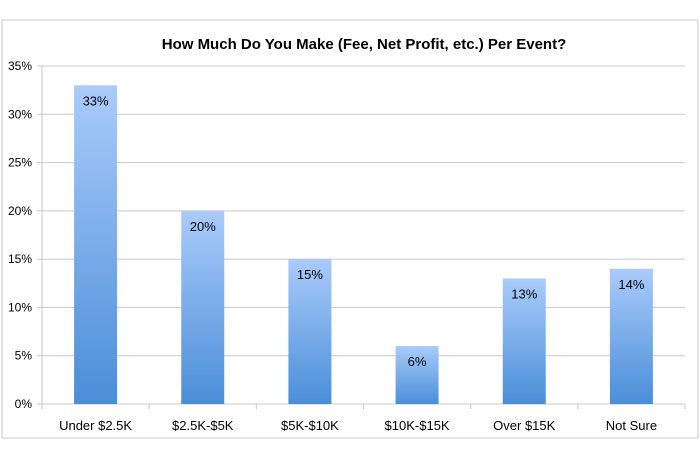 The height and width of the screenshot is (467, 700). I want to click on y-tick-label: 10%, so click(20, 307).